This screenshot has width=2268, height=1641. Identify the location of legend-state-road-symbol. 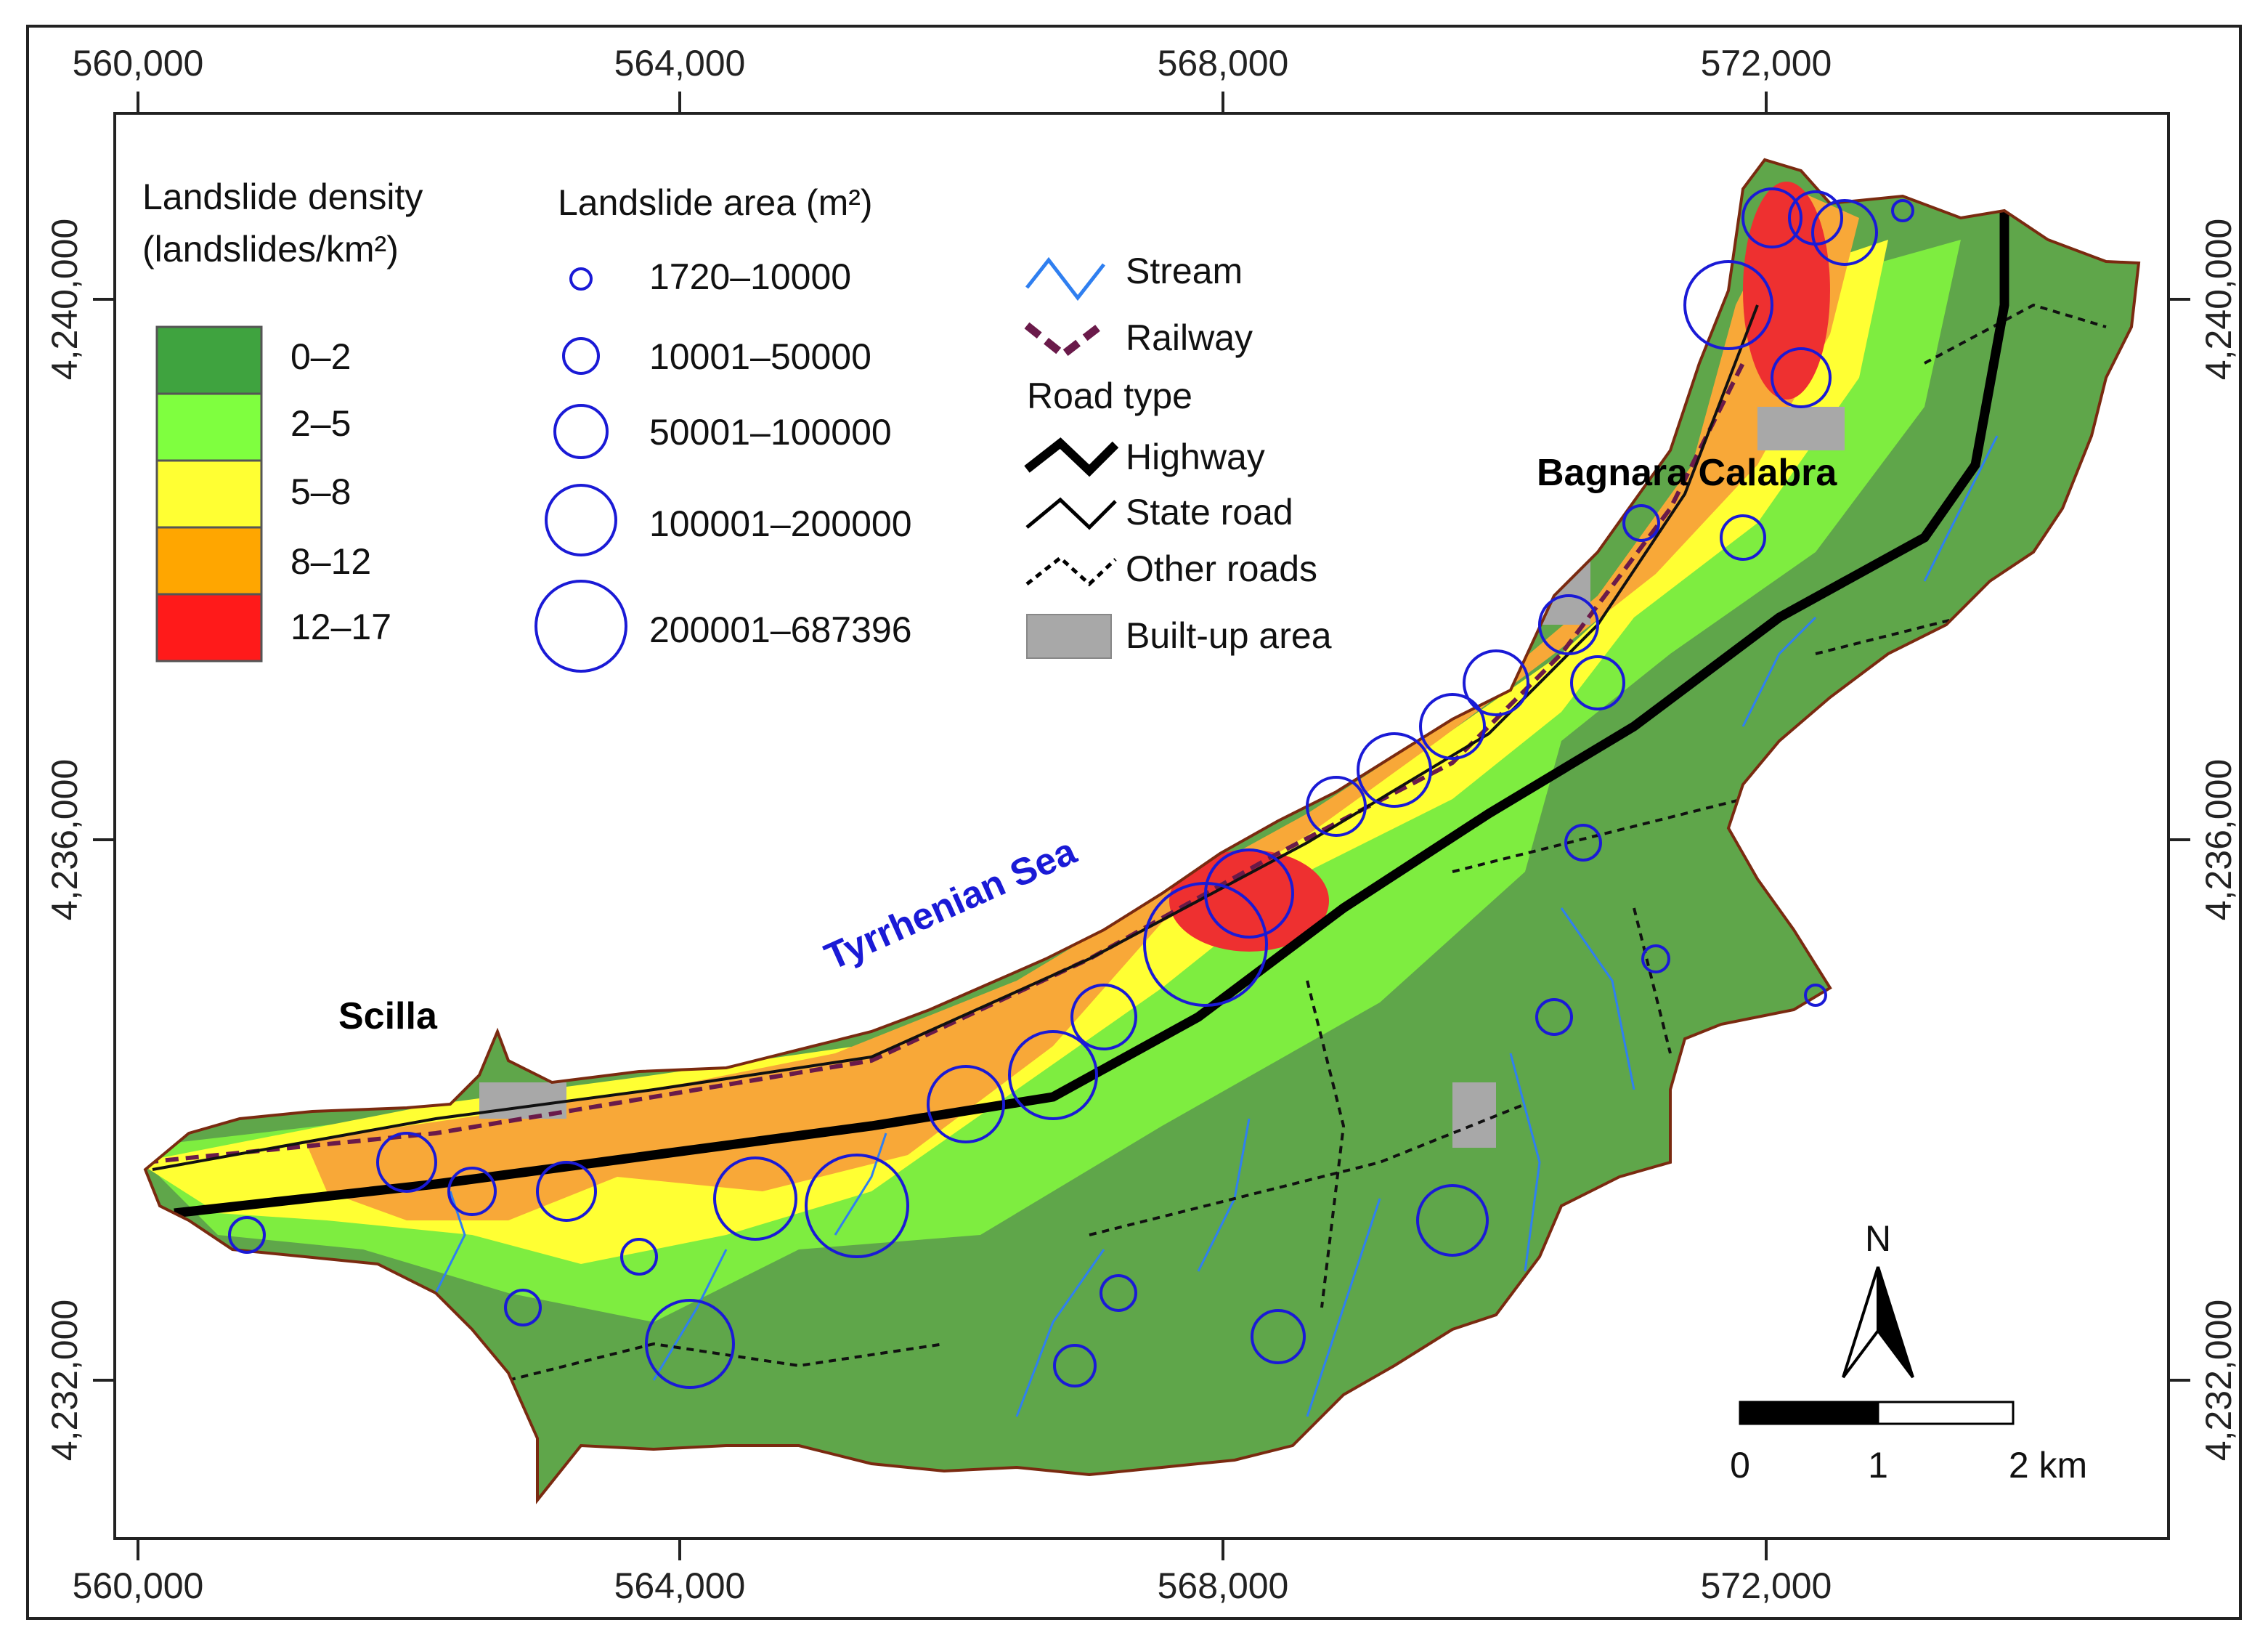
(1071, 513).